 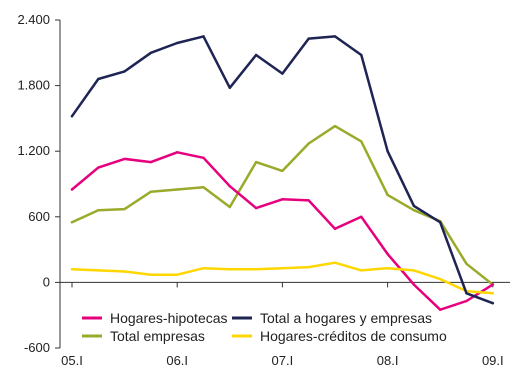 I want to click on y-tick-label: 1.200, so click(x=33, y=150).